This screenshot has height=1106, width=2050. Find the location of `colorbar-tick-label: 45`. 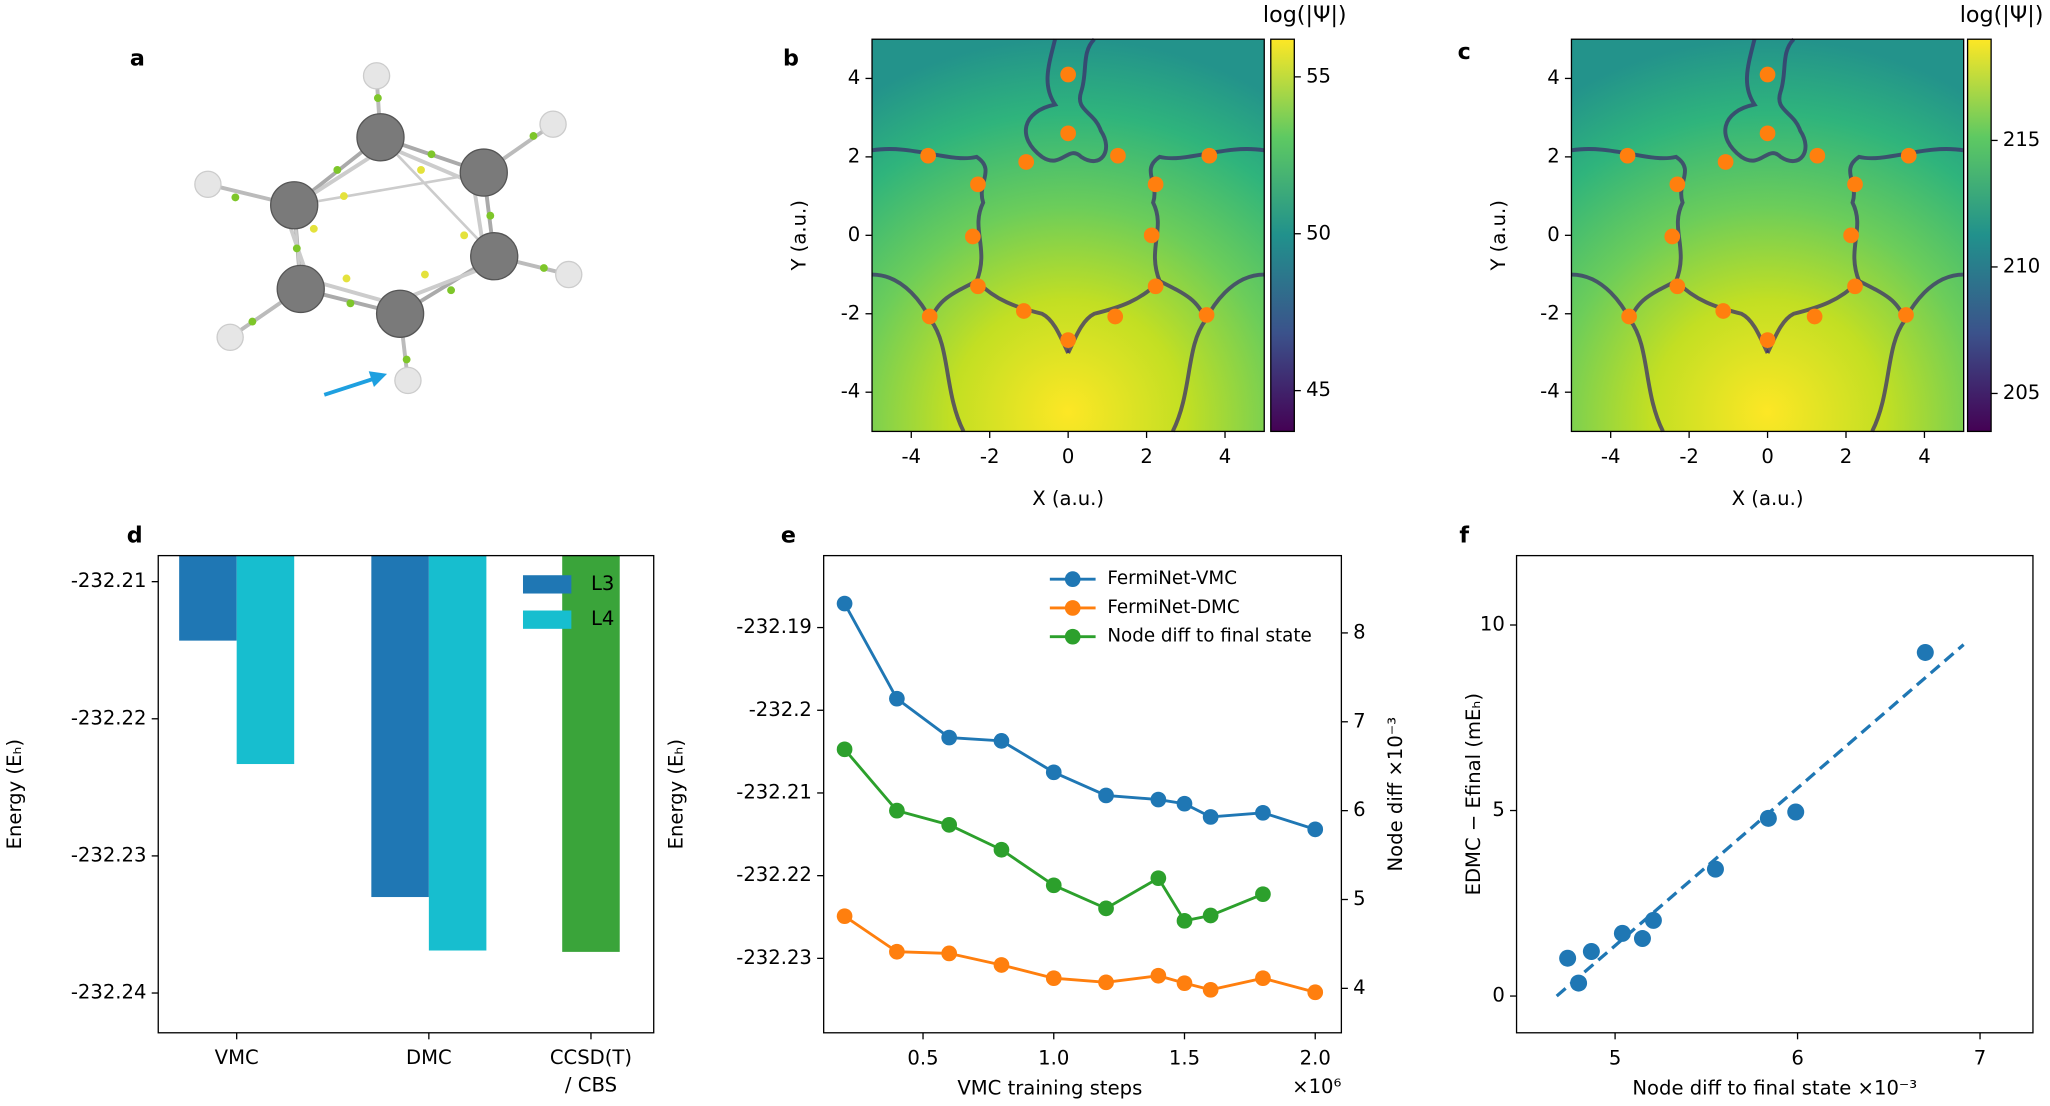

colorbar-tick-label: 45 is located at coordinates (1318, 389).